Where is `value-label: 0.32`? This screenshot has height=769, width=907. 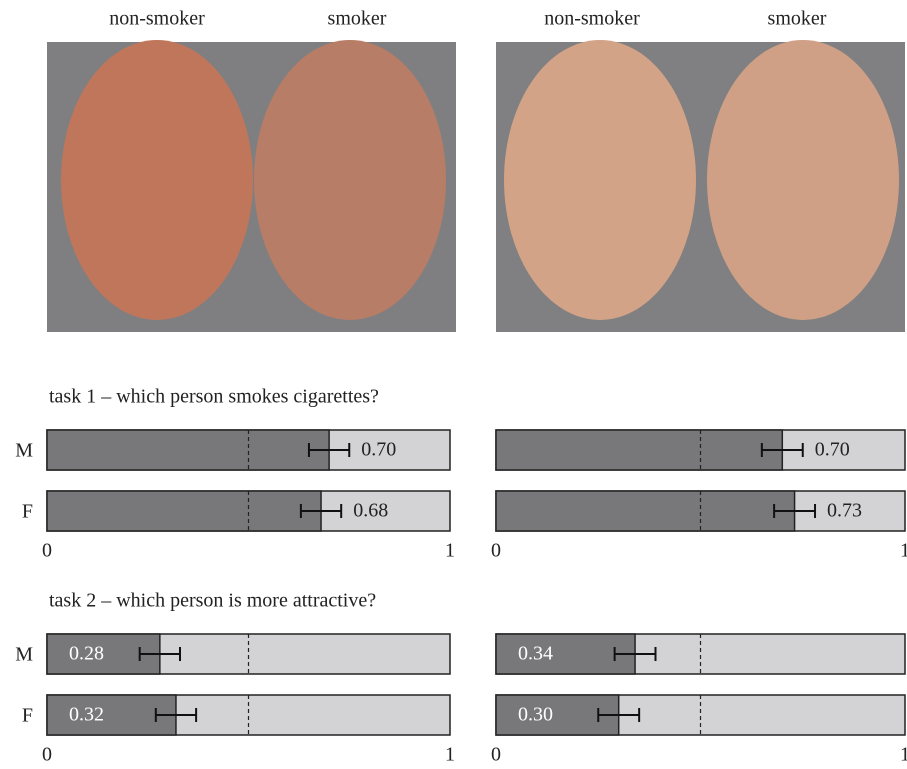
value-label: 0.32 is located at coordinates (86, 715).